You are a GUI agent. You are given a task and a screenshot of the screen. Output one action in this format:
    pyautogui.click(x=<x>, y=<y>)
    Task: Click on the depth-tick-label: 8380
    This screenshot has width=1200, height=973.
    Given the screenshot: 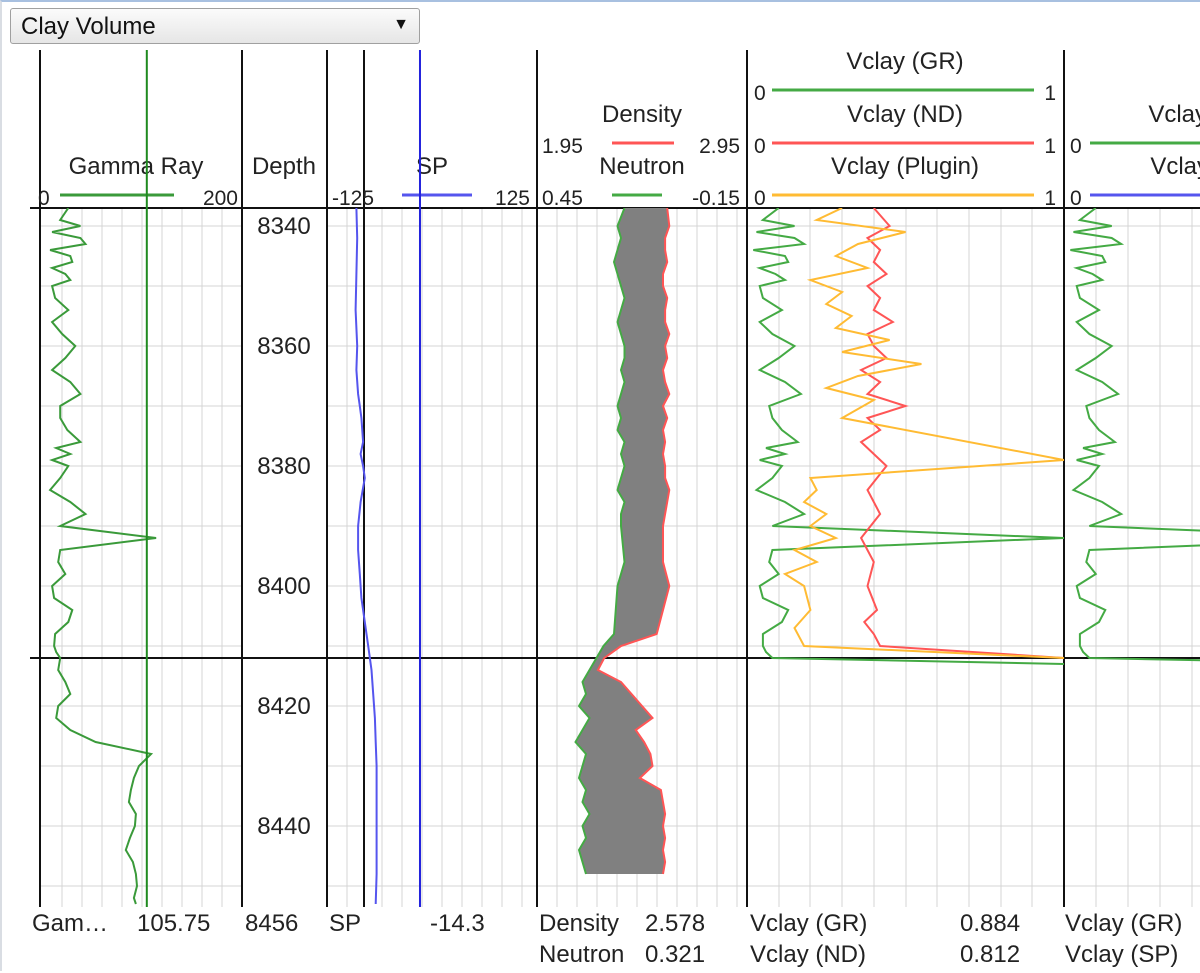 What is the action you would take?
    pyautogui.click(x=283, y=466)
    